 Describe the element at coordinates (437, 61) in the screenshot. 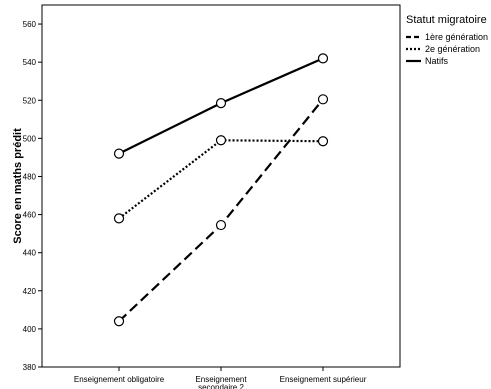

I see `legend-label: Natifs` at that location.